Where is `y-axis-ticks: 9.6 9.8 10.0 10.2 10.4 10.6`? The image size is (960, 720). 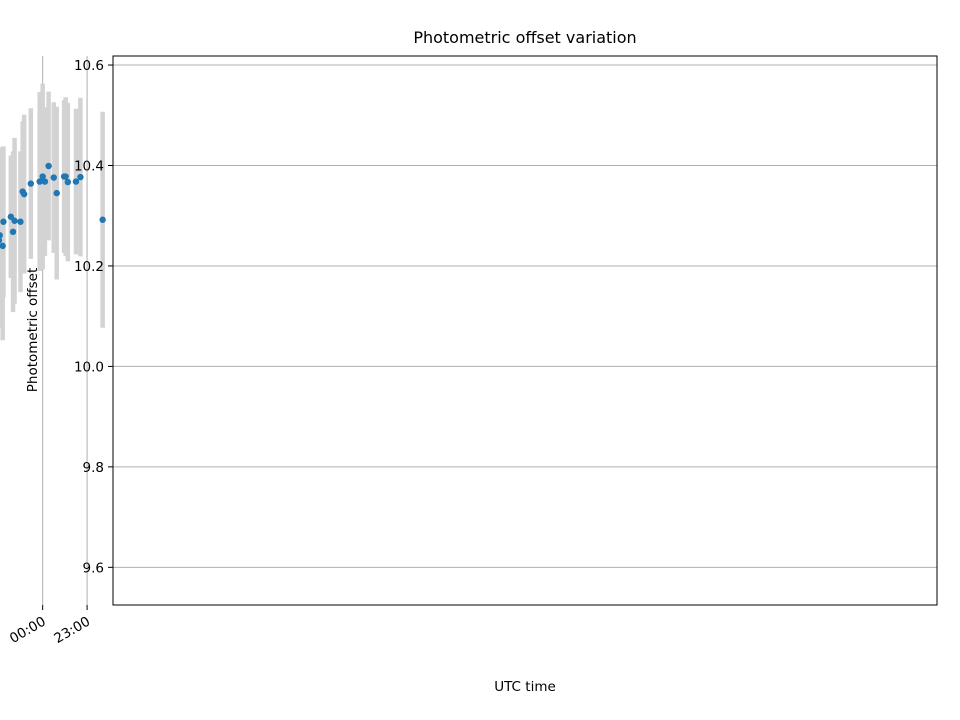
y-axis-ticks: 9.6 9.8 10.0 10.2 10.4 10.6 is located at coordinates (93, 317).